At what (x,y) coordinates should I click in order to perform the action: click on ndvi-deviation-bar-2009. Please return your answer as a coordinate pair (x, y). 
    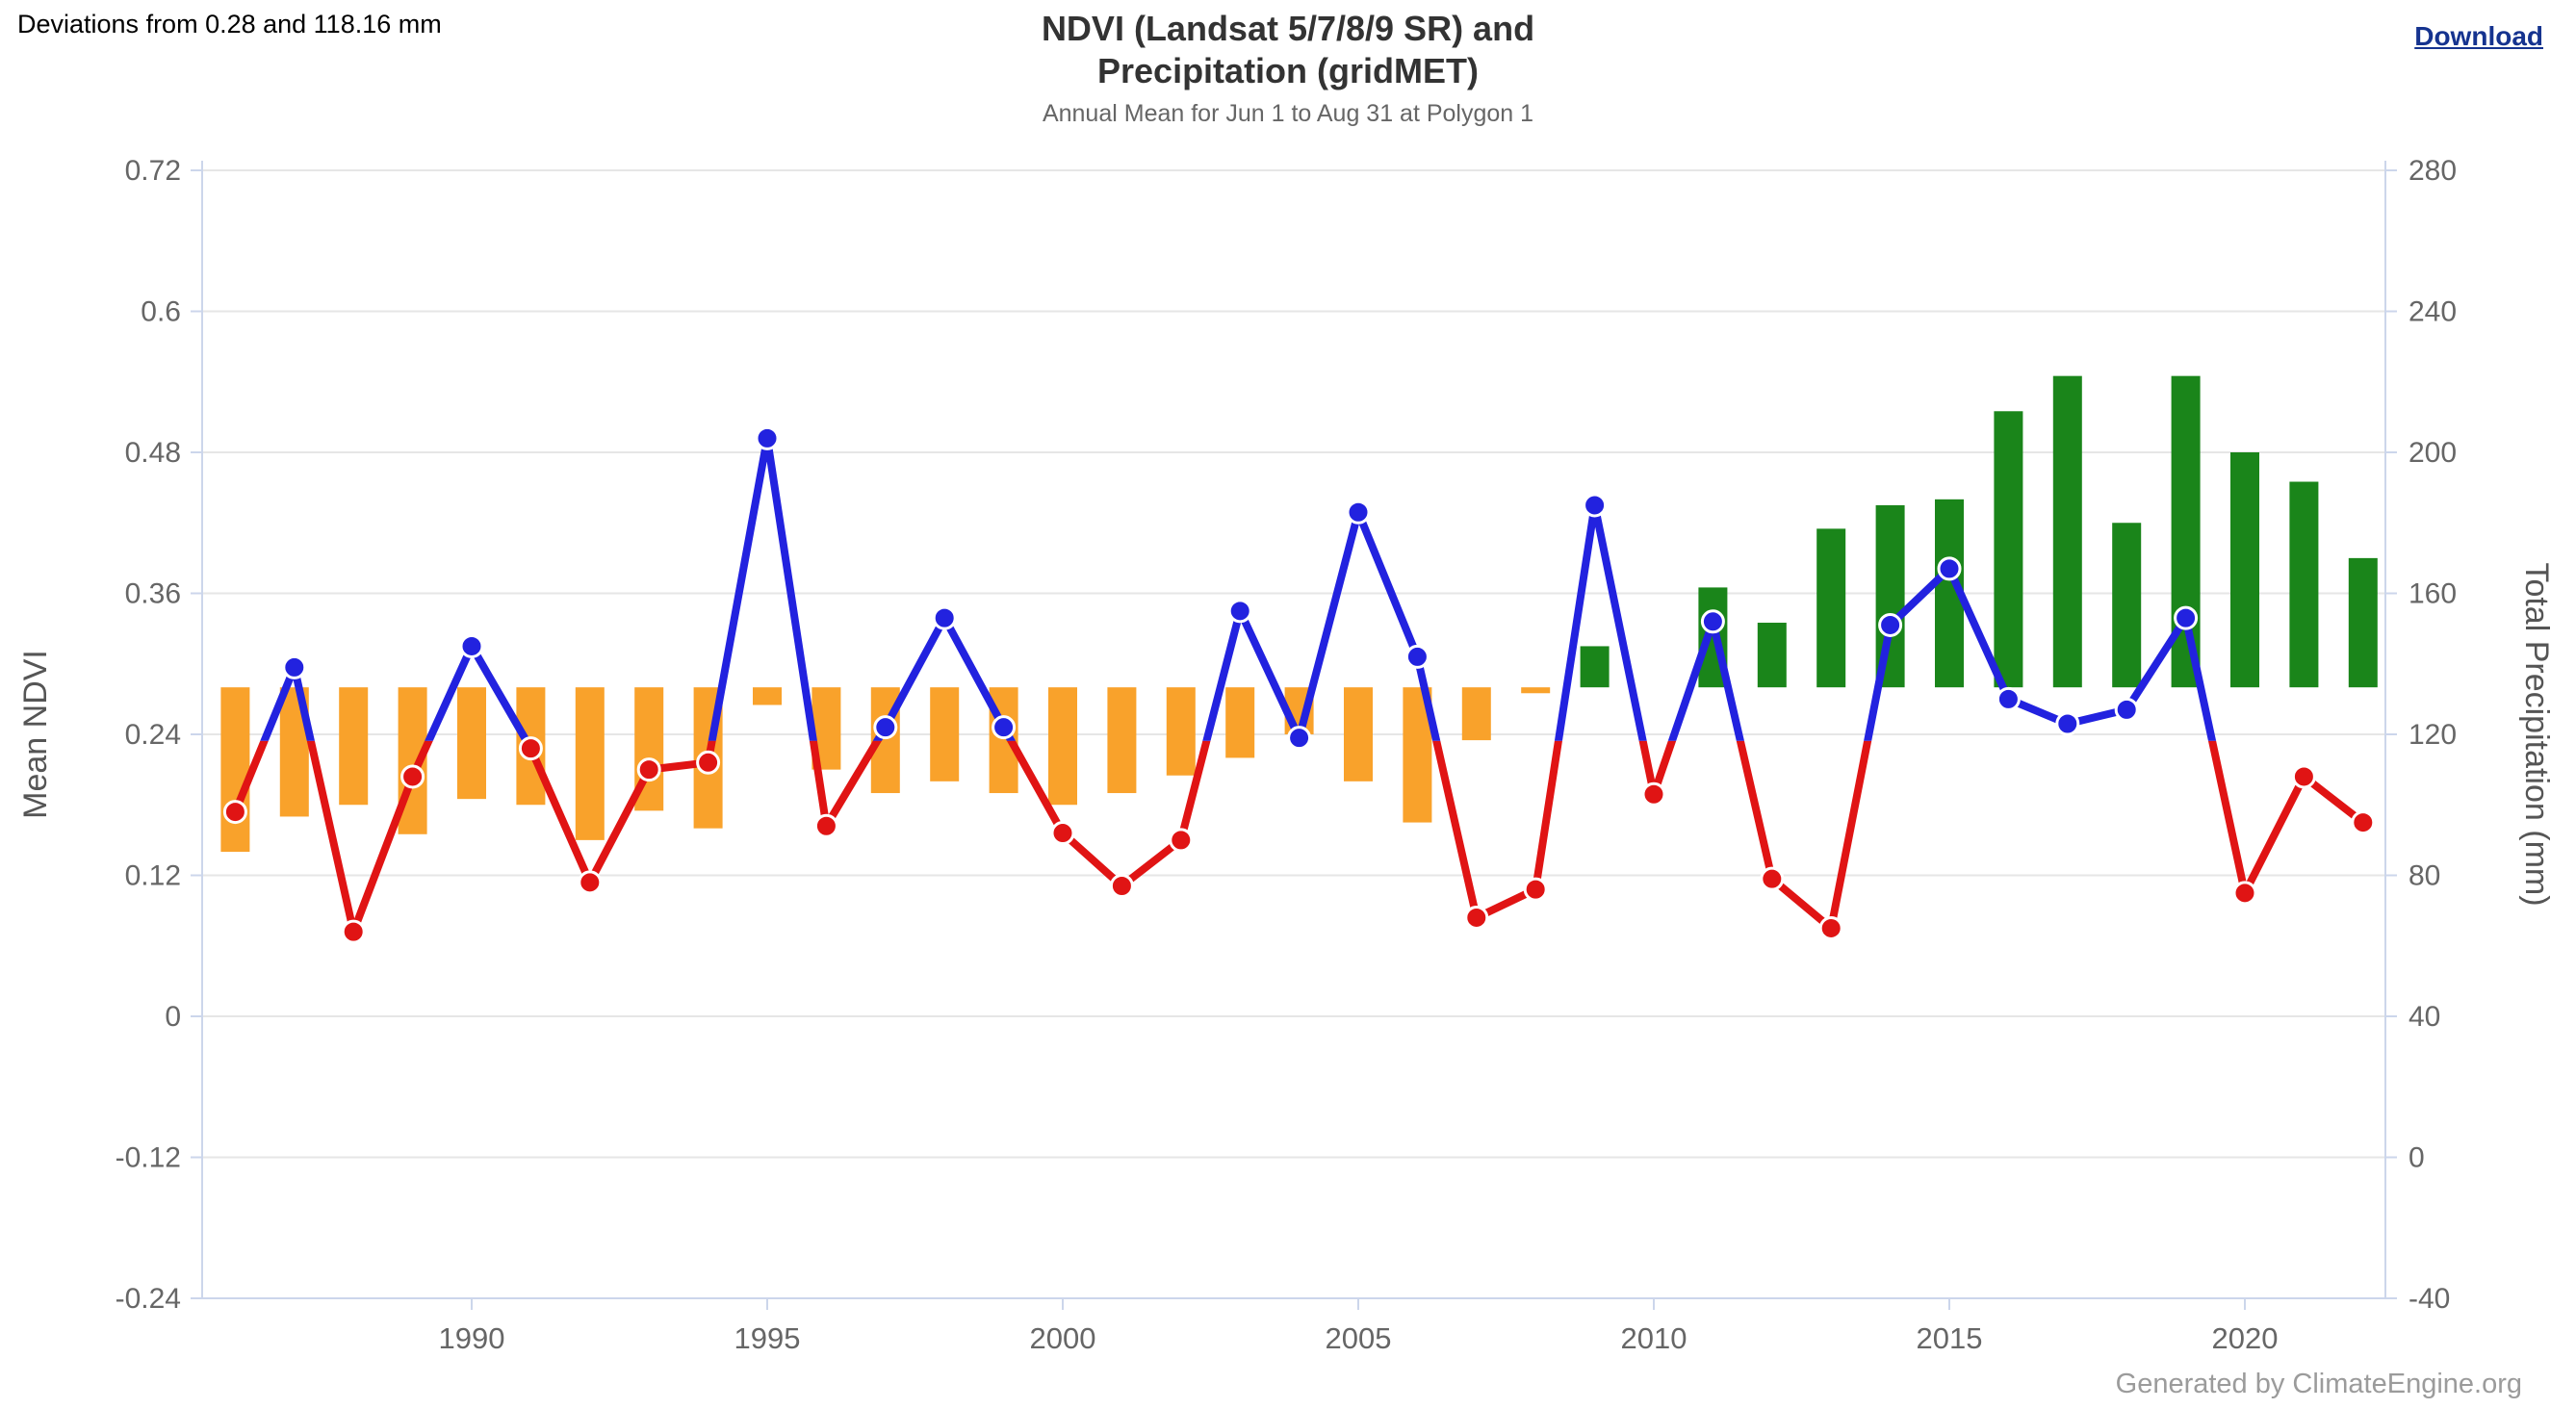
    Looking at the image, I should click on (1595, 667).